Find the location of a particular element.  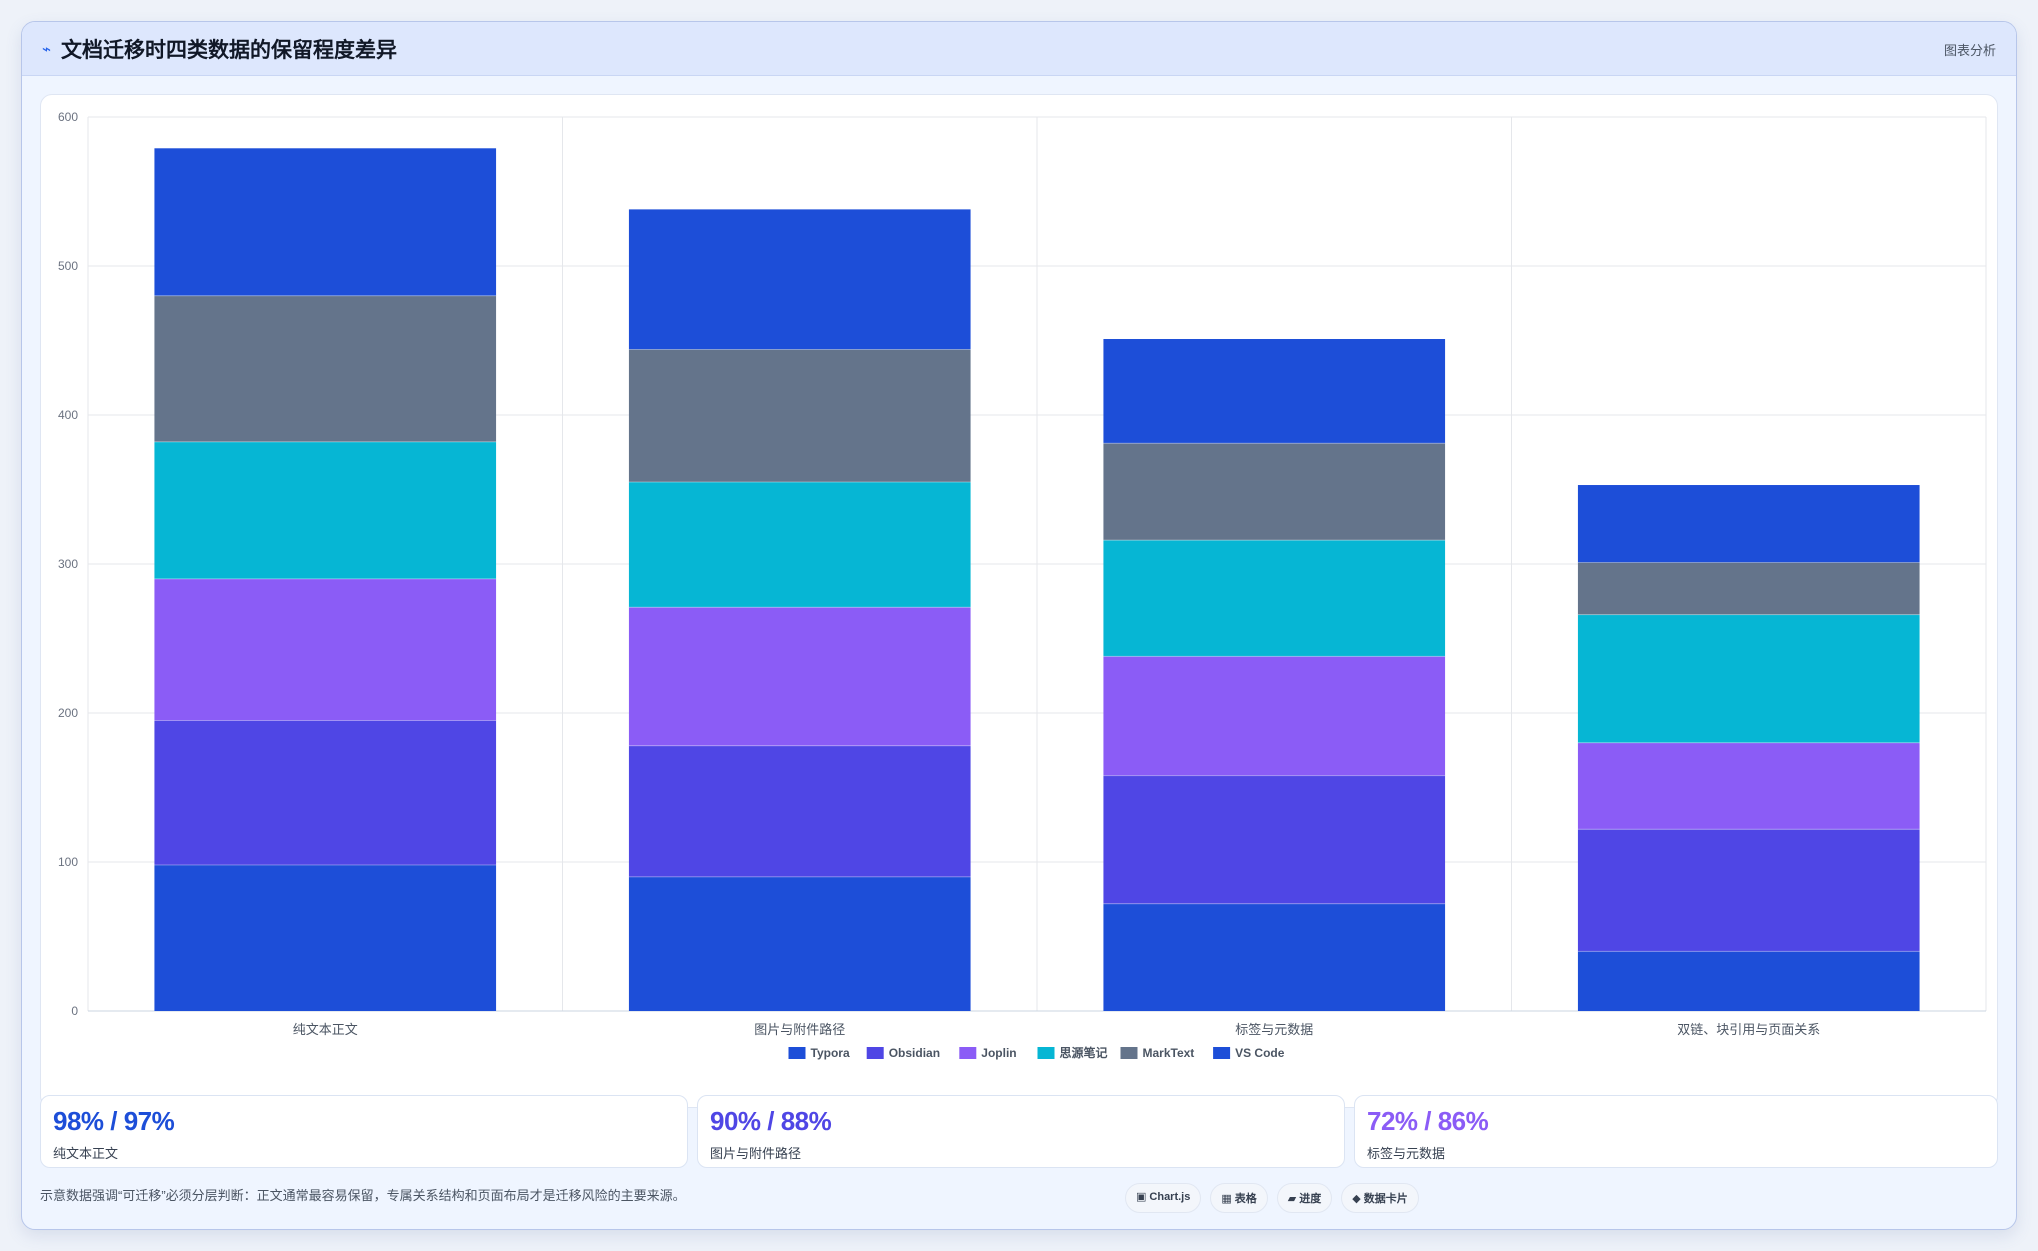

page-title: 文档迁移时四类数据的保留程度差异 is located at coordinates (229, 50).